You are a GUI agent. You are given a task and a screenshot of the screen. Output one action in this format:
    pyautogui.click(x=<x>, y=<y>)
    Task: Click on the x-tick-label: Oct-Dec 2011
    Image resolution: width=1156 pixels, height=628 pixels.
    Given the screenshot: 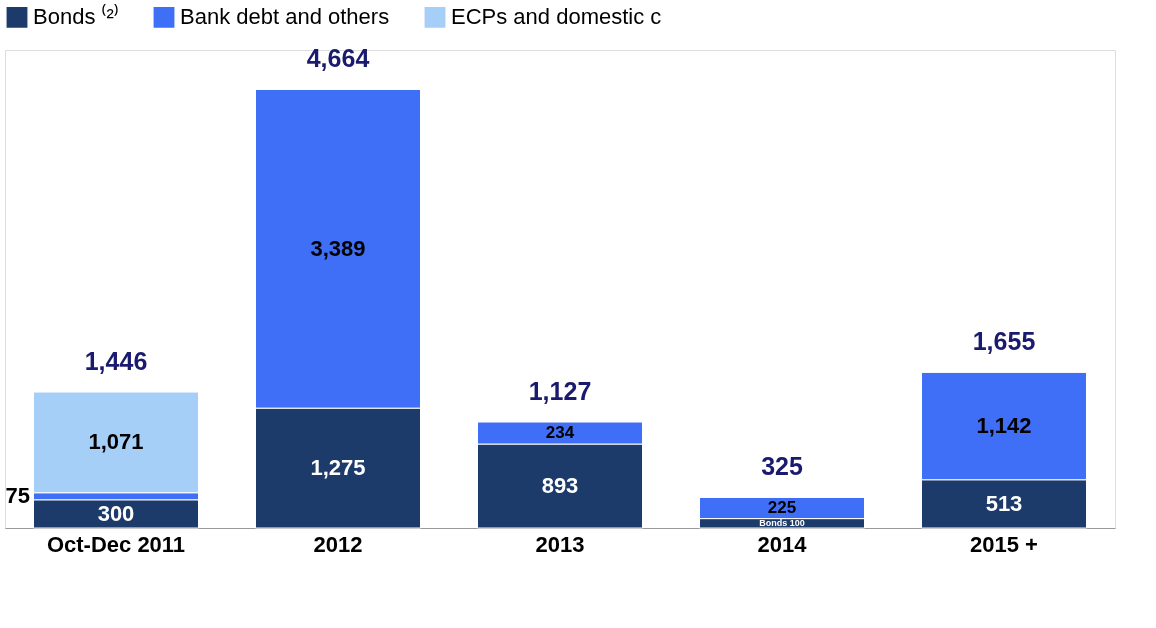 What is the action you would take?
    pyautogui.click(x=116, y=544)
    